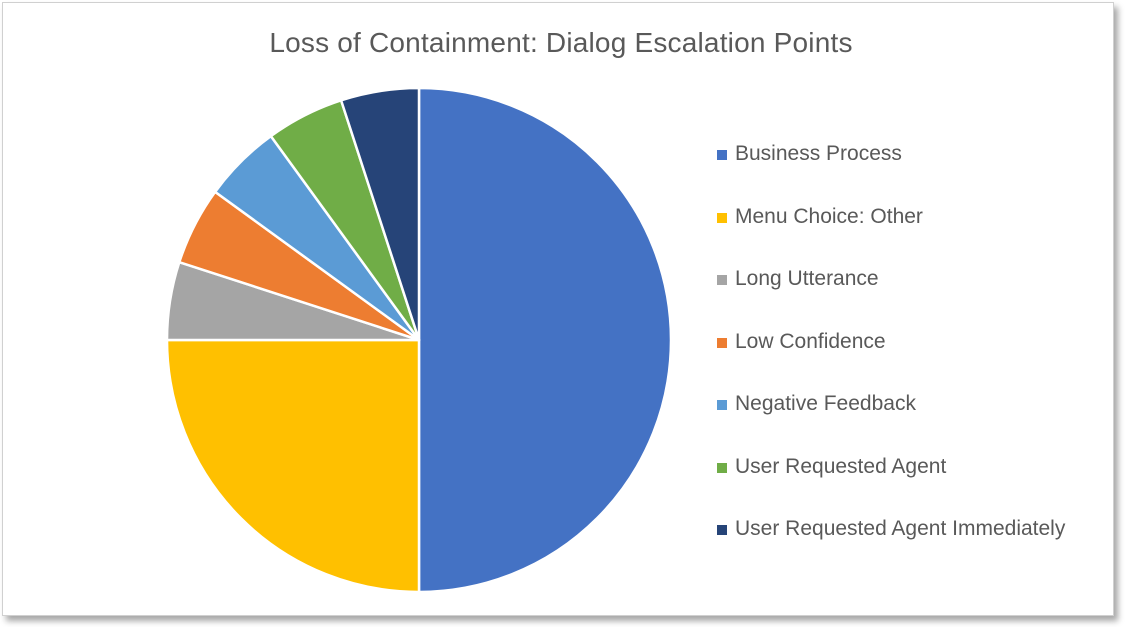 This screenshot has height=627, width=1125. What do you see at coordinates (900, 528) in the screenshot?
I see `legend-label: User Requested Agent Immediately` at bounding box center [900, 528].